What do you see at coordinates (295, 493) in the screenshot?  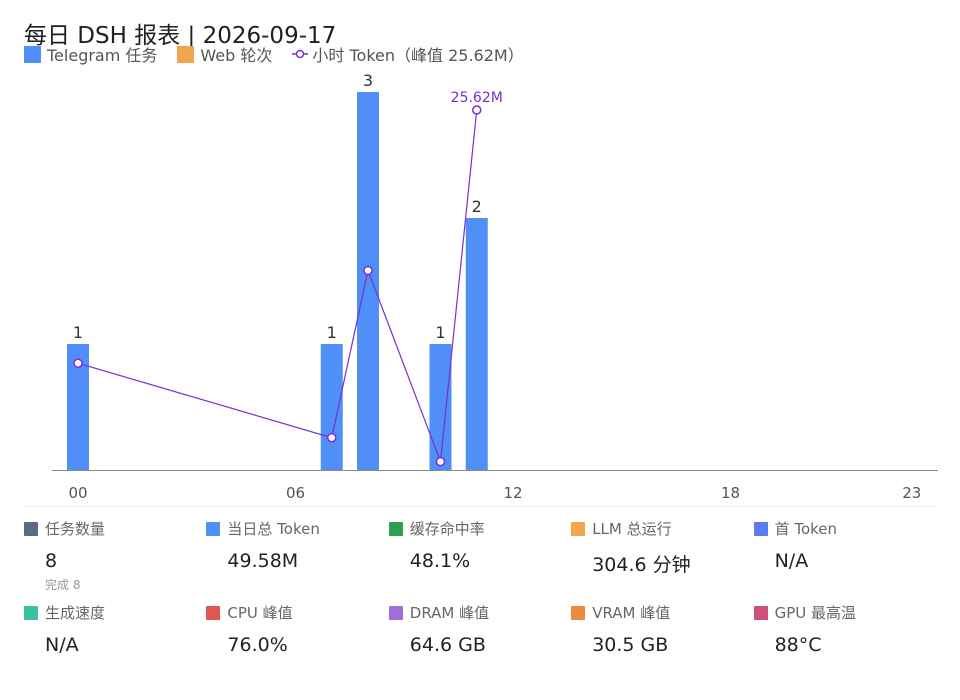 I see `x-tick-label-06: 06` at bounding box center [295, 493].